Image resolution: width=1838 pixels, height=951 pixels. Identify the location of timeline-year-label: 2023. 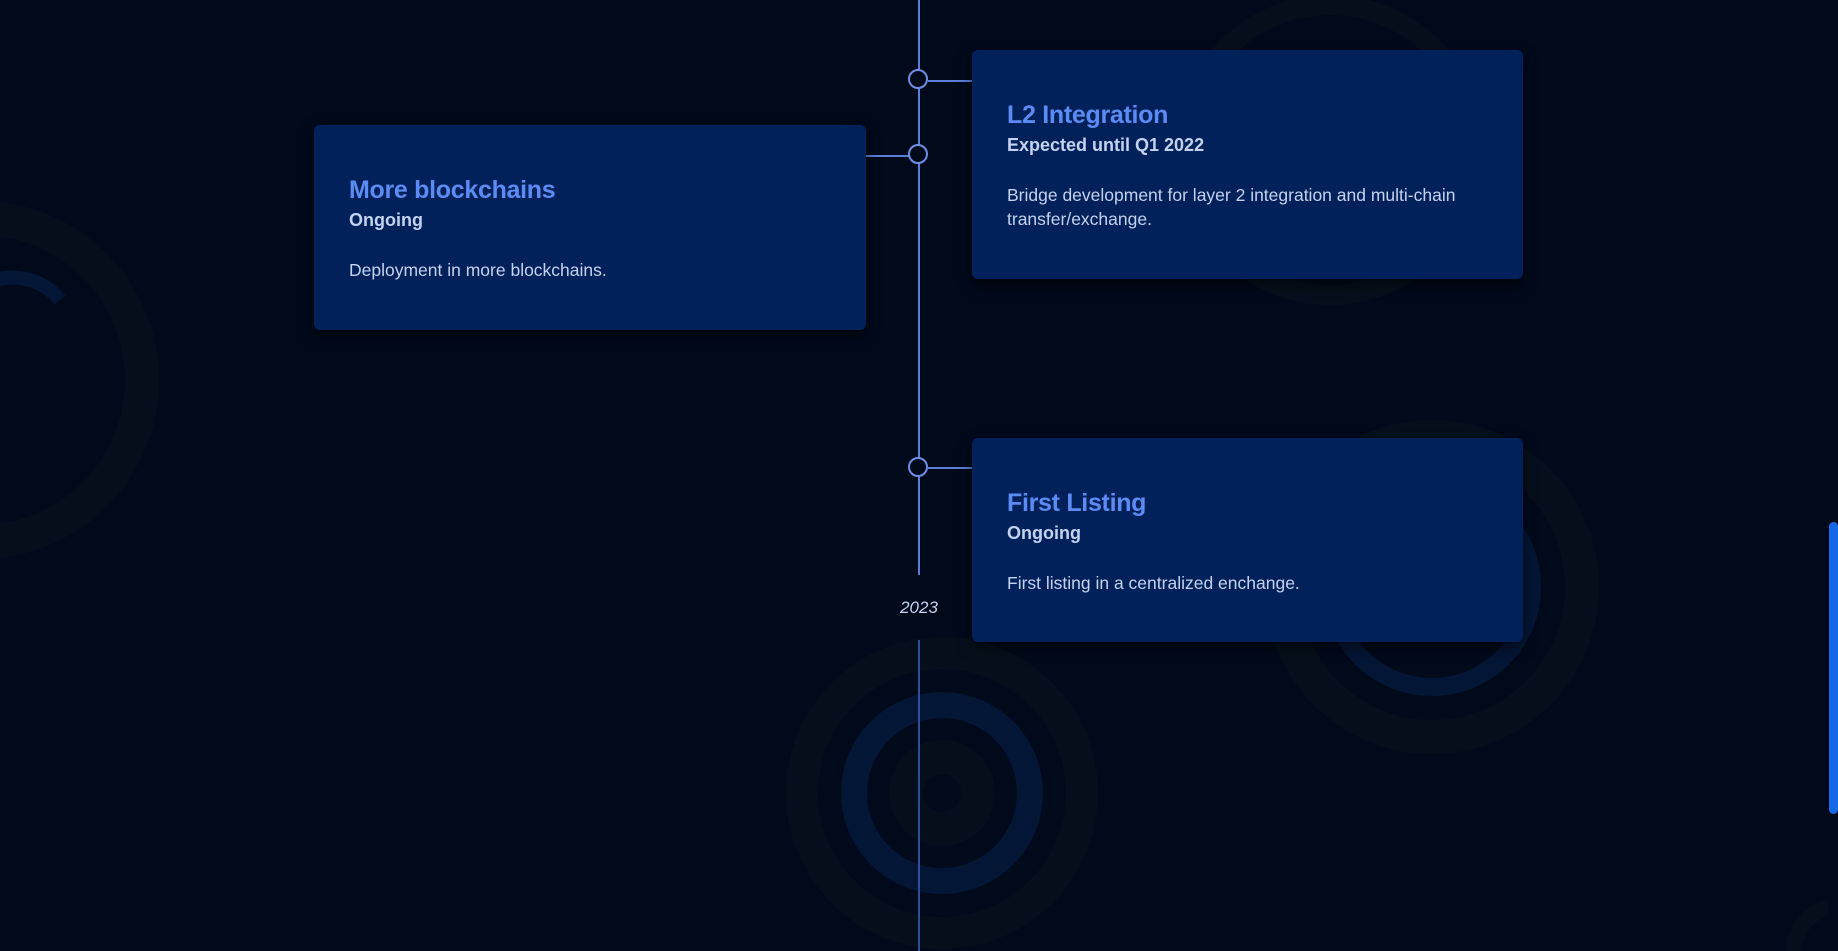
(919, 607).